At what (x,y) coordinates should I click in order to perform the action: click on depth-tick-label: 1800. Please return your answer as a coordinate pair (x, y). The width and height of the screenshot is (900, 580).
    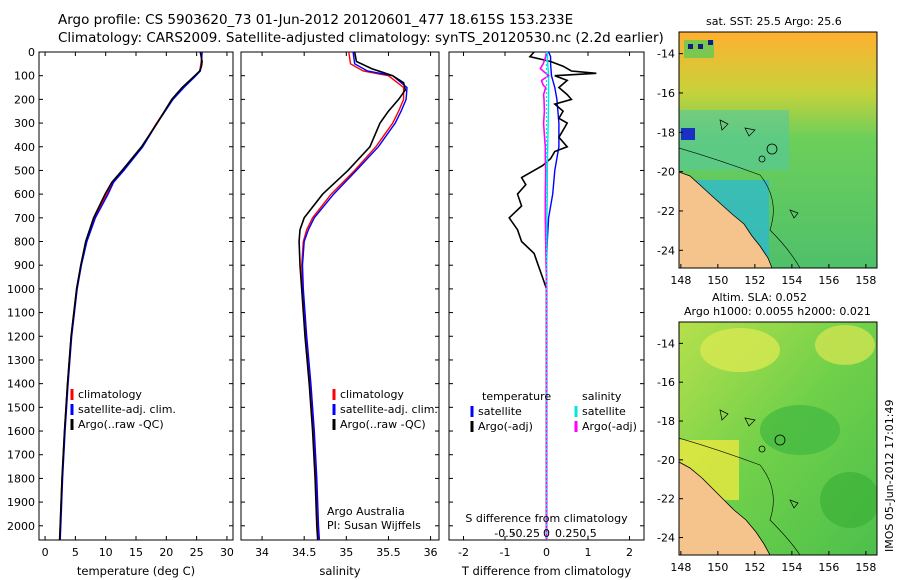
    Looking at the image, I should click on (21, 478).